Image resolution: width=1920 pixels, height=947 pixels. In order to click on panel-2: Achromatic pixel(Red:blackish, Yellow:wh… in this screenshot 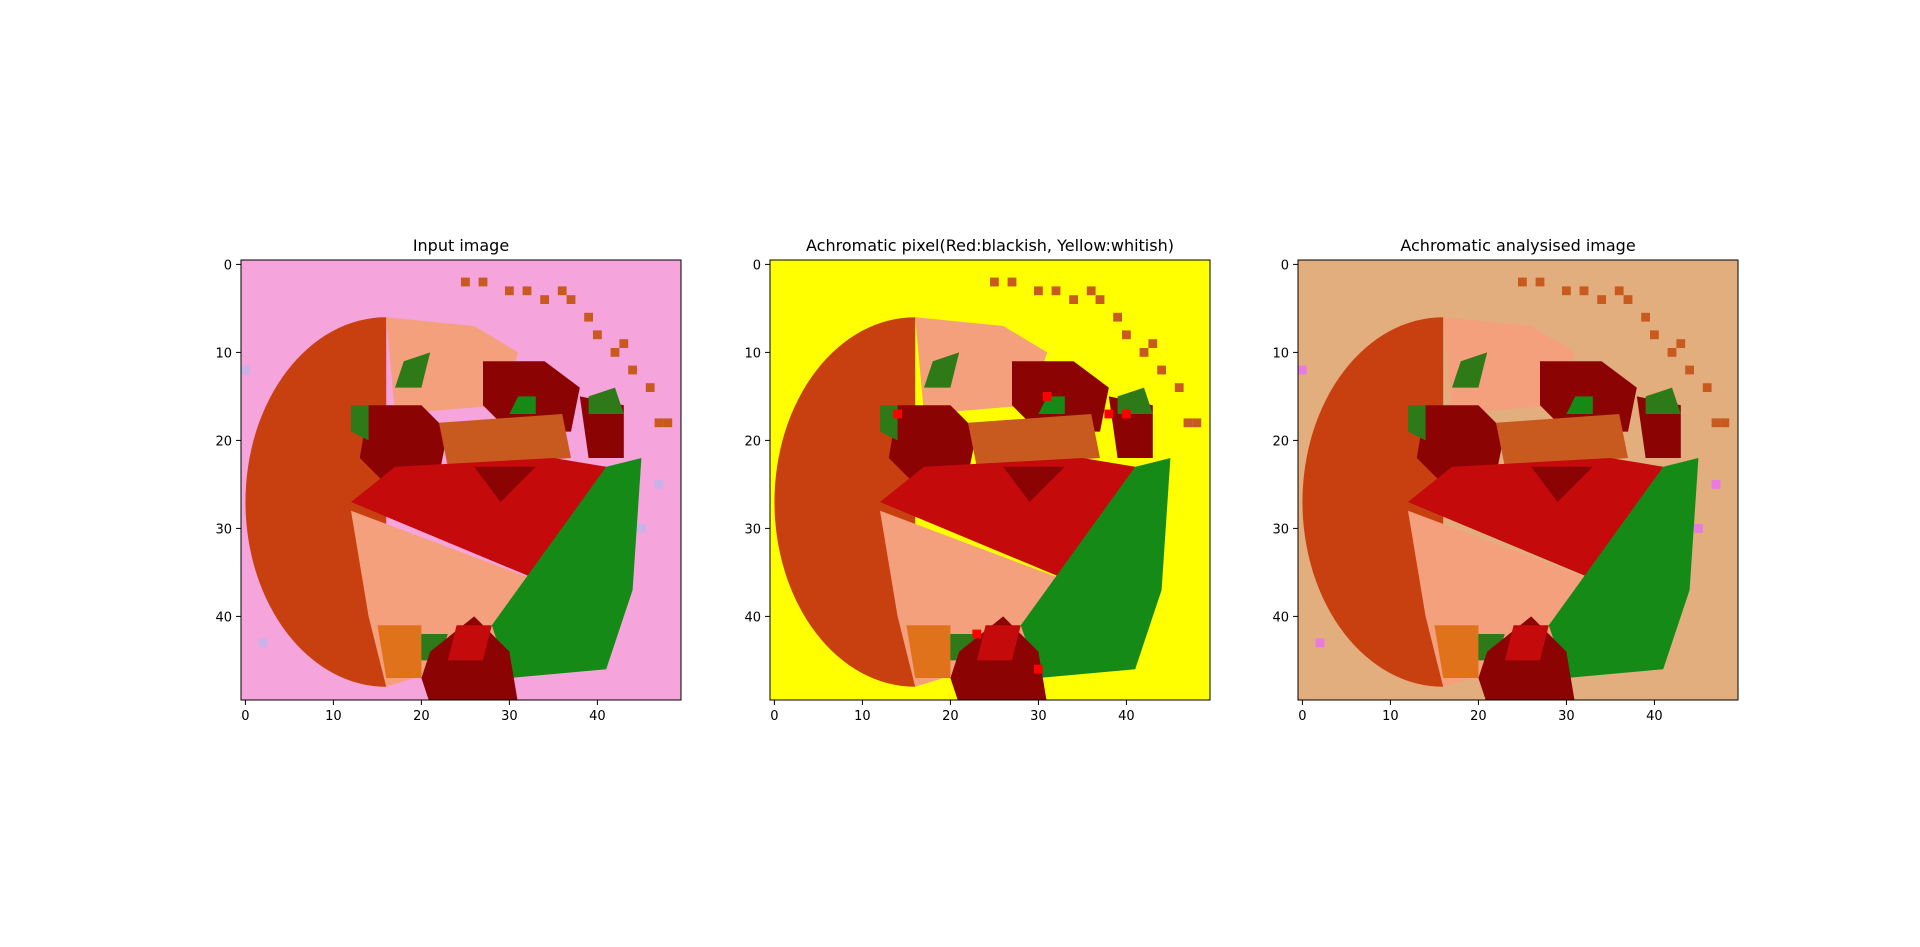, I will do `click(977, 480)`.